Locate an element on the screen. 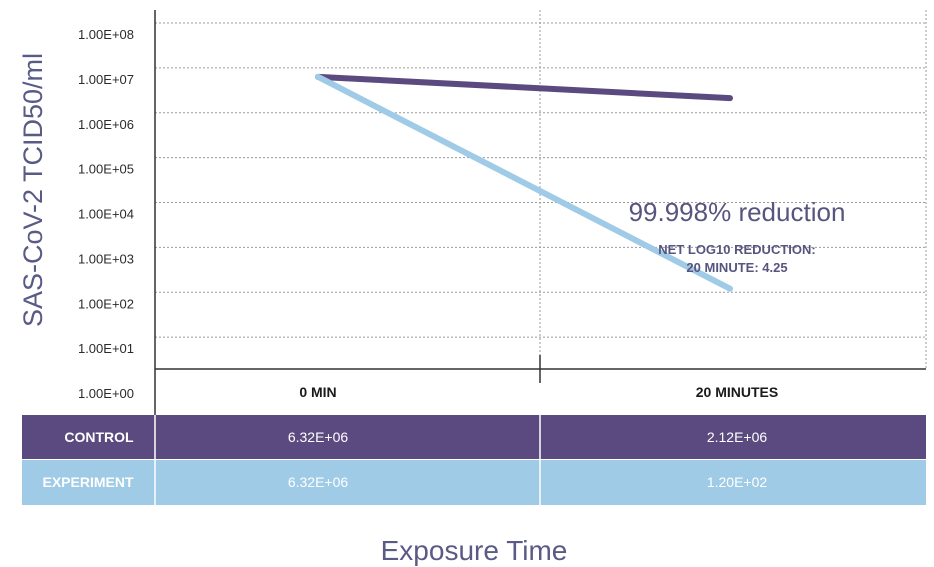 The width and height of the screenshot is (934, 567). control-row is located at coordinates (474, 437).